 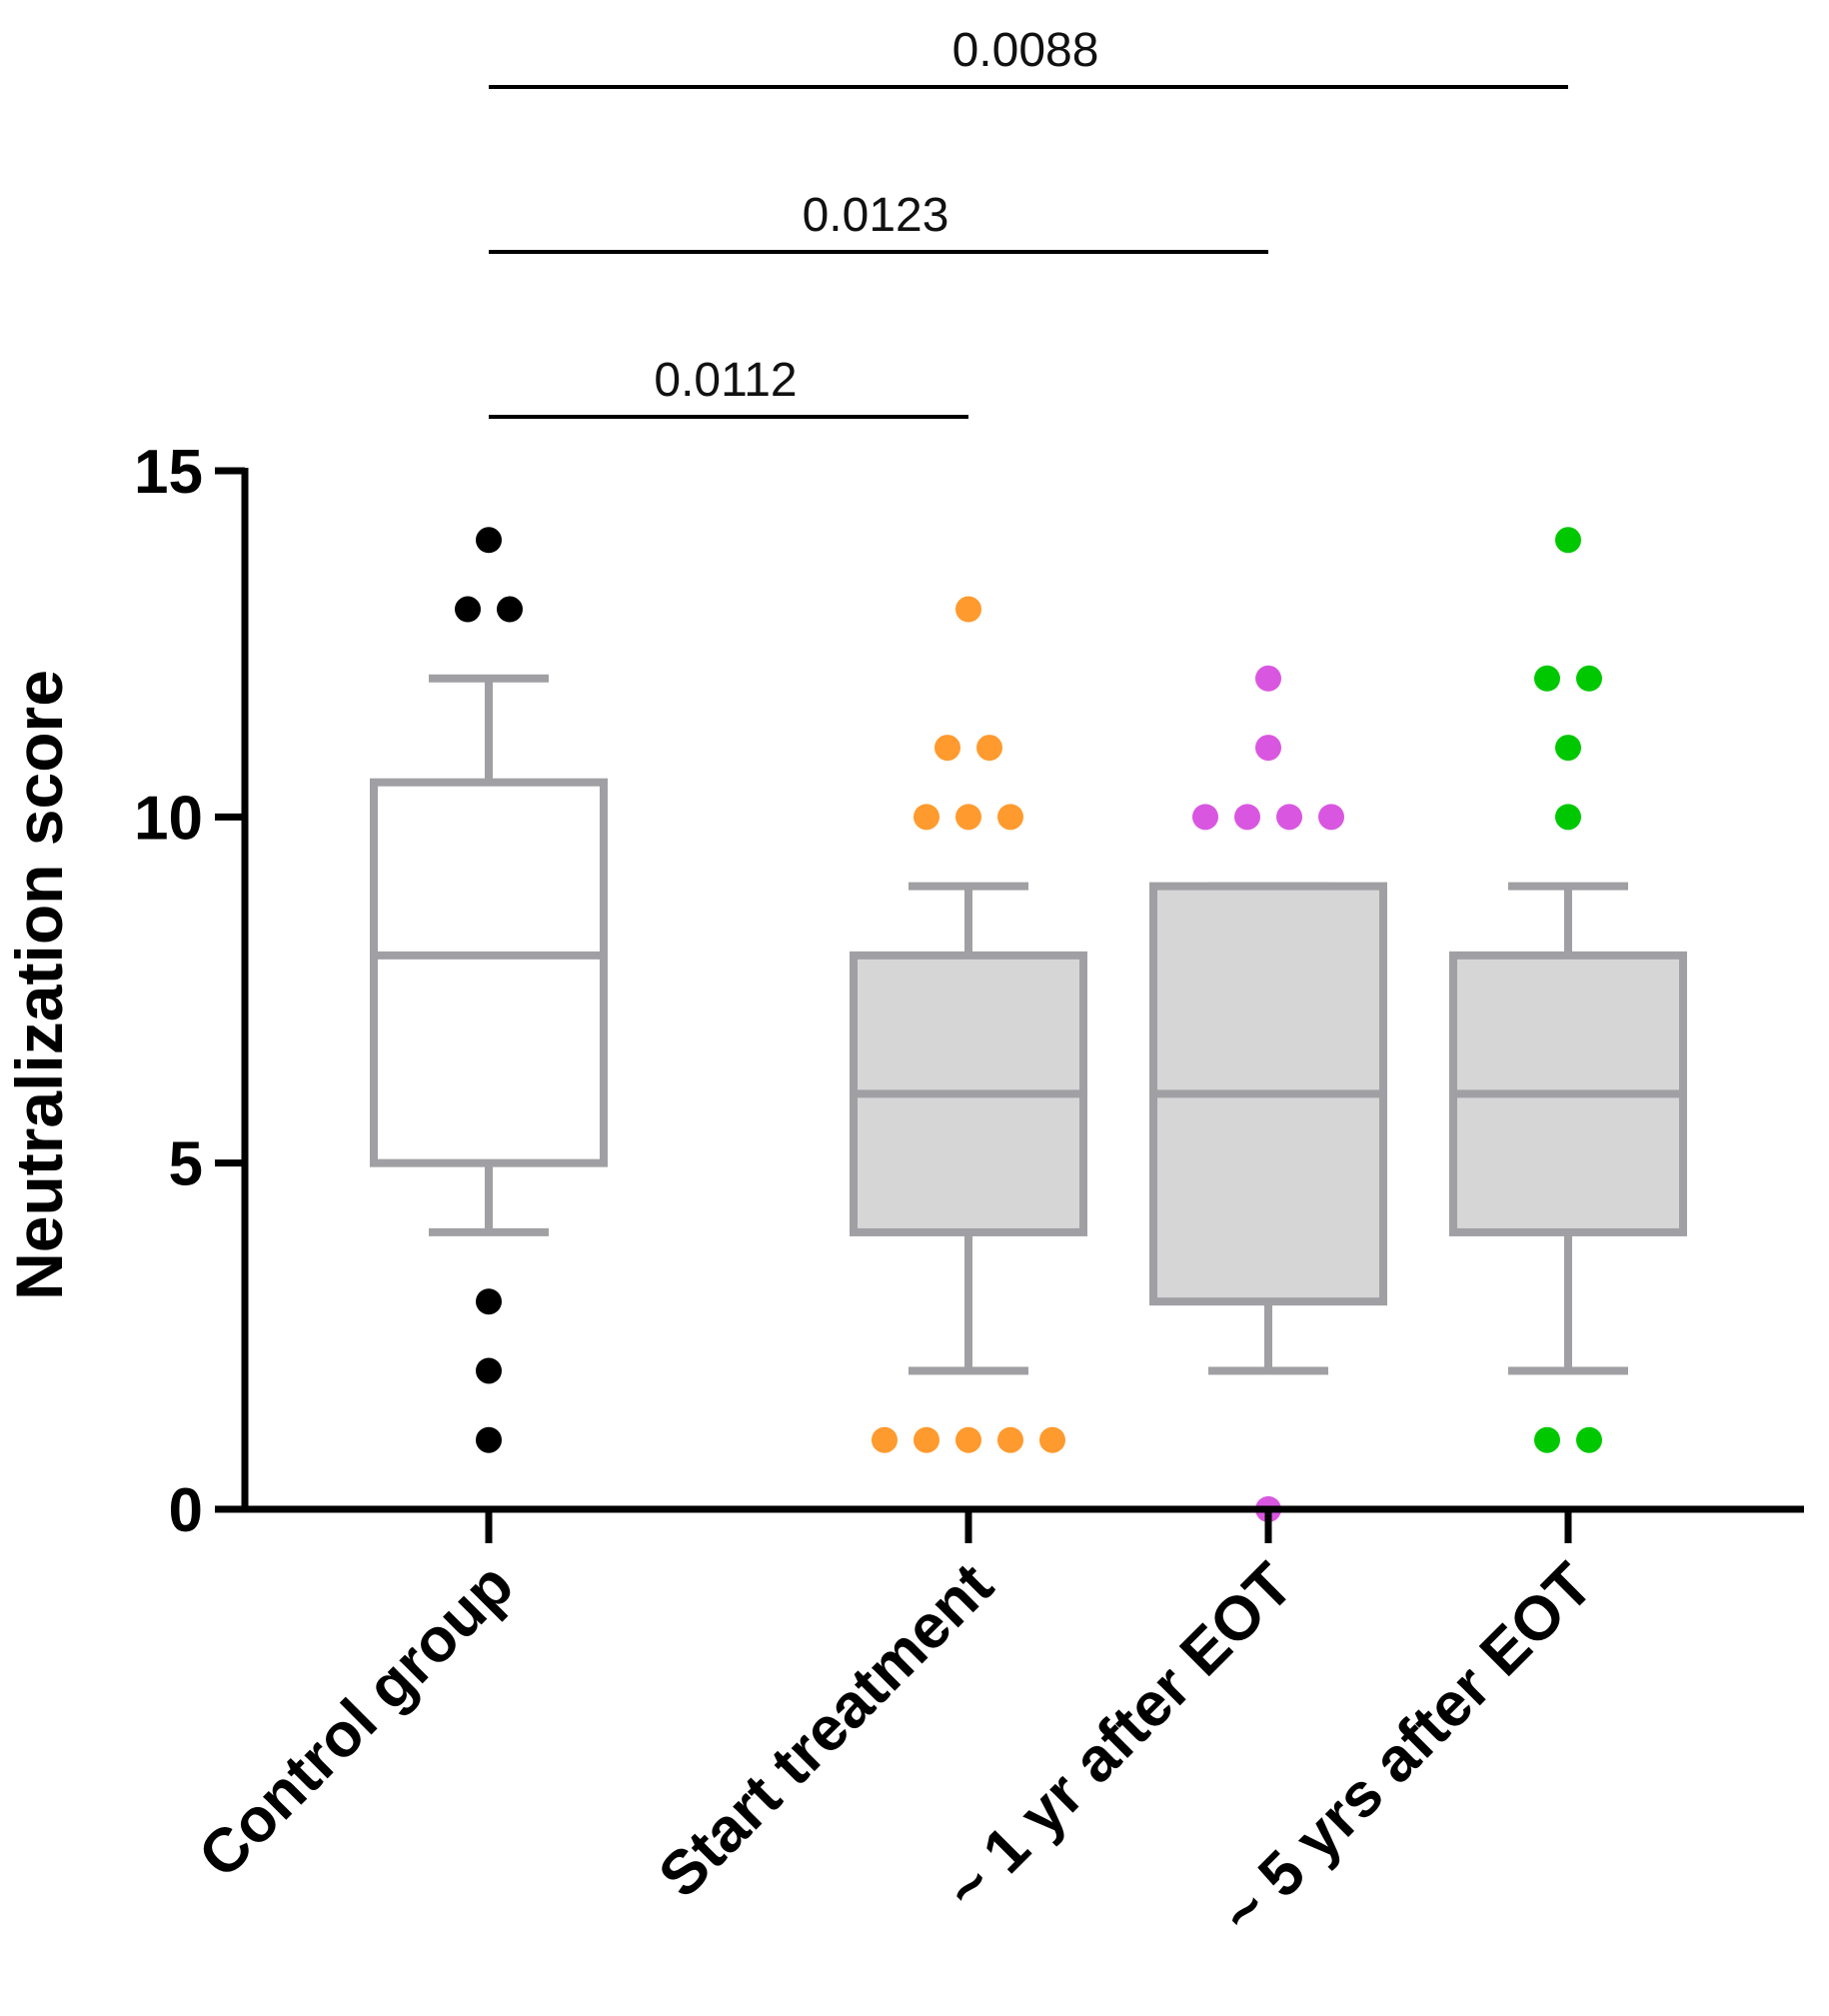 What do you see at coordinates (1025, 50) in the screenshot?
I see `bracket-p-value-3: 0.0088` at bounding box center [1025, 50].